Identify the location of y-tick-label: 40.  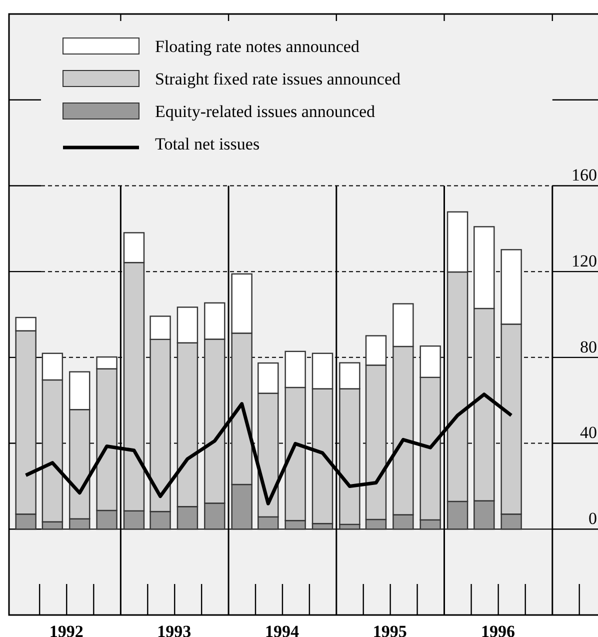
(588, 432).